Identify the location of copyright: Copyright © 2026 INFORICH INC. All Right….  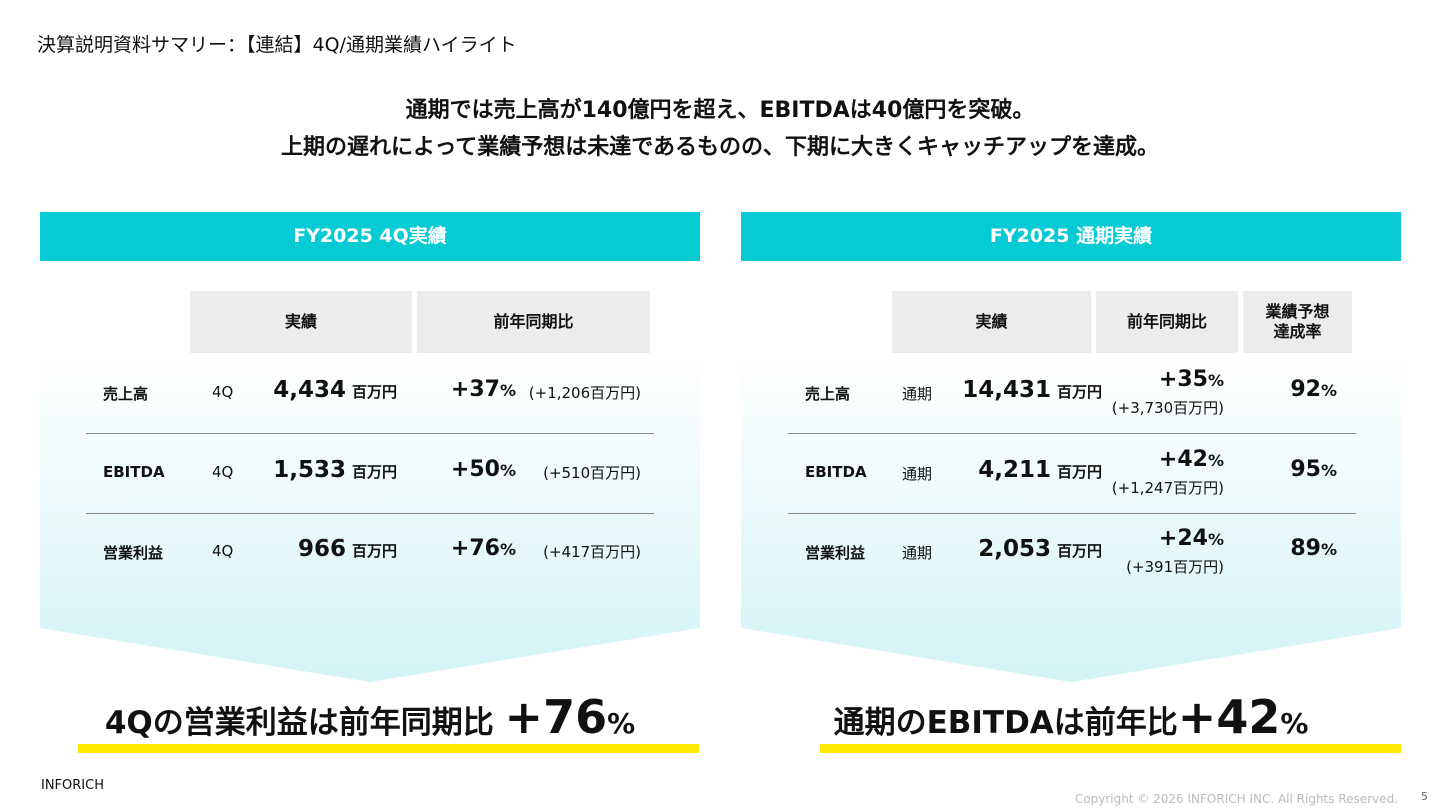
(1236, 799).